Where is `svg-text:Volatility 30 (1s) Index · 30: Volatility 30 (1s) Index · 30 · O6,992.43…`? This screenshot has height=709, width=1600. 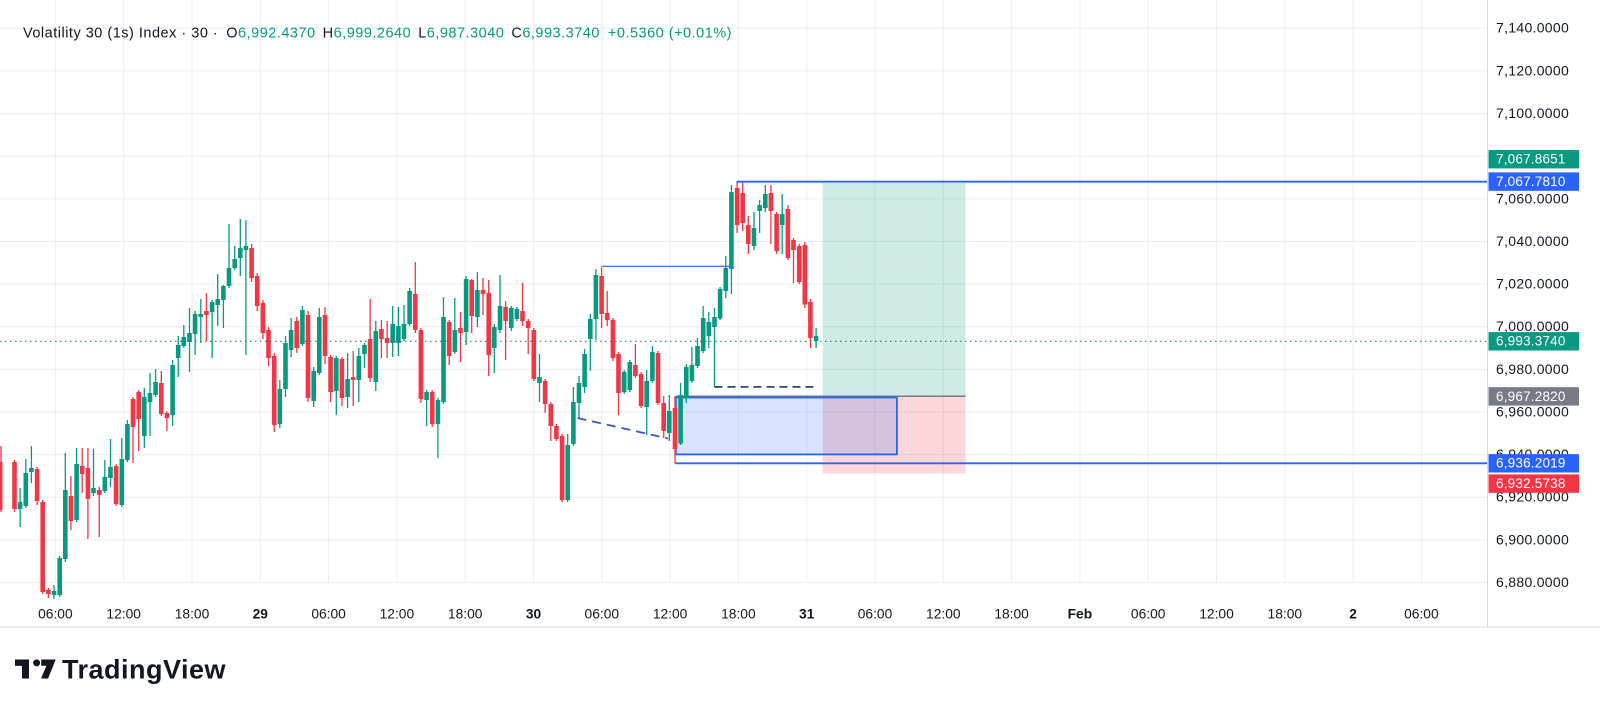
svg-text:Volatility 30 (1s) Index · 30: Volatility 30 (1s) Index · 30 · O6,992.43… is located at coordinates (377, 34).